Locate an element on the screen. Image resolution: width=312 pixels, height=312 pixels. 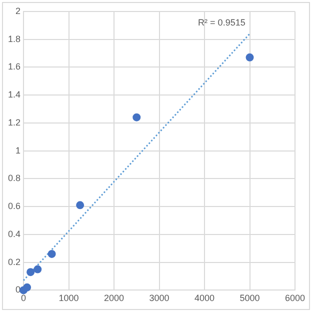
x-tick-label: 4000 is located at coordinates (204, 298).